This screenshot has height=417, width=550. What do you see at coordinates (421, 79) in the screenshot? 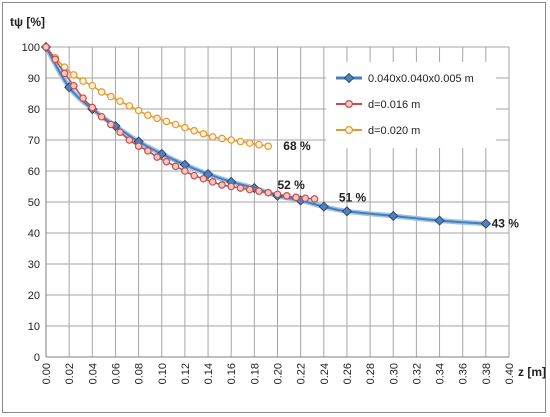
I see `legend-label: 0.040x0.040x0.005 m` at bounding box center [421, 79].